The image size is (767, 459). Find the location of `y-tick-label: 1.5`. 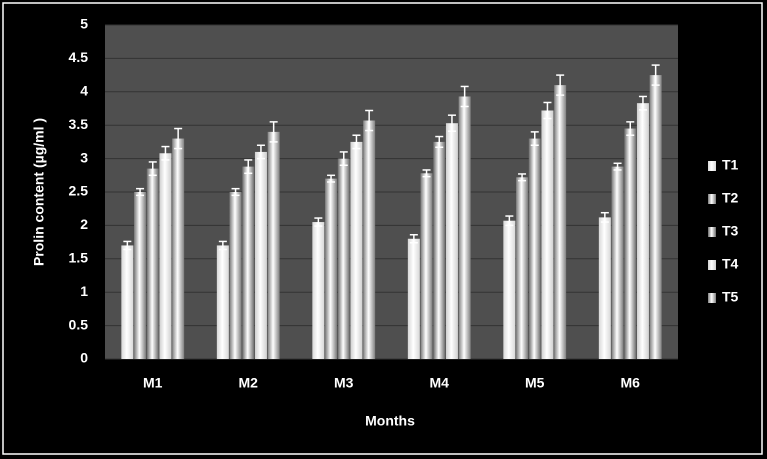

y-tick-label: 1.5 is located at coordinates (79, 258).